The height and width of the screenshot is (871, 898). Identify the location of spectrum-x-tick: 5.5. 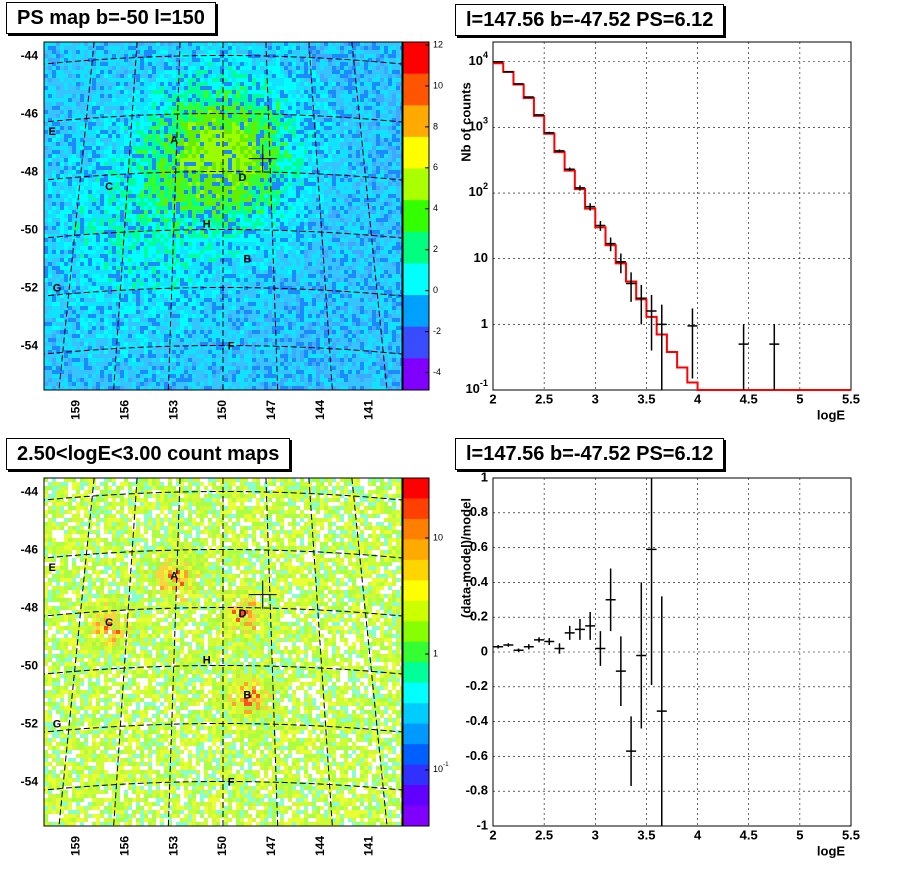
(851, 398).